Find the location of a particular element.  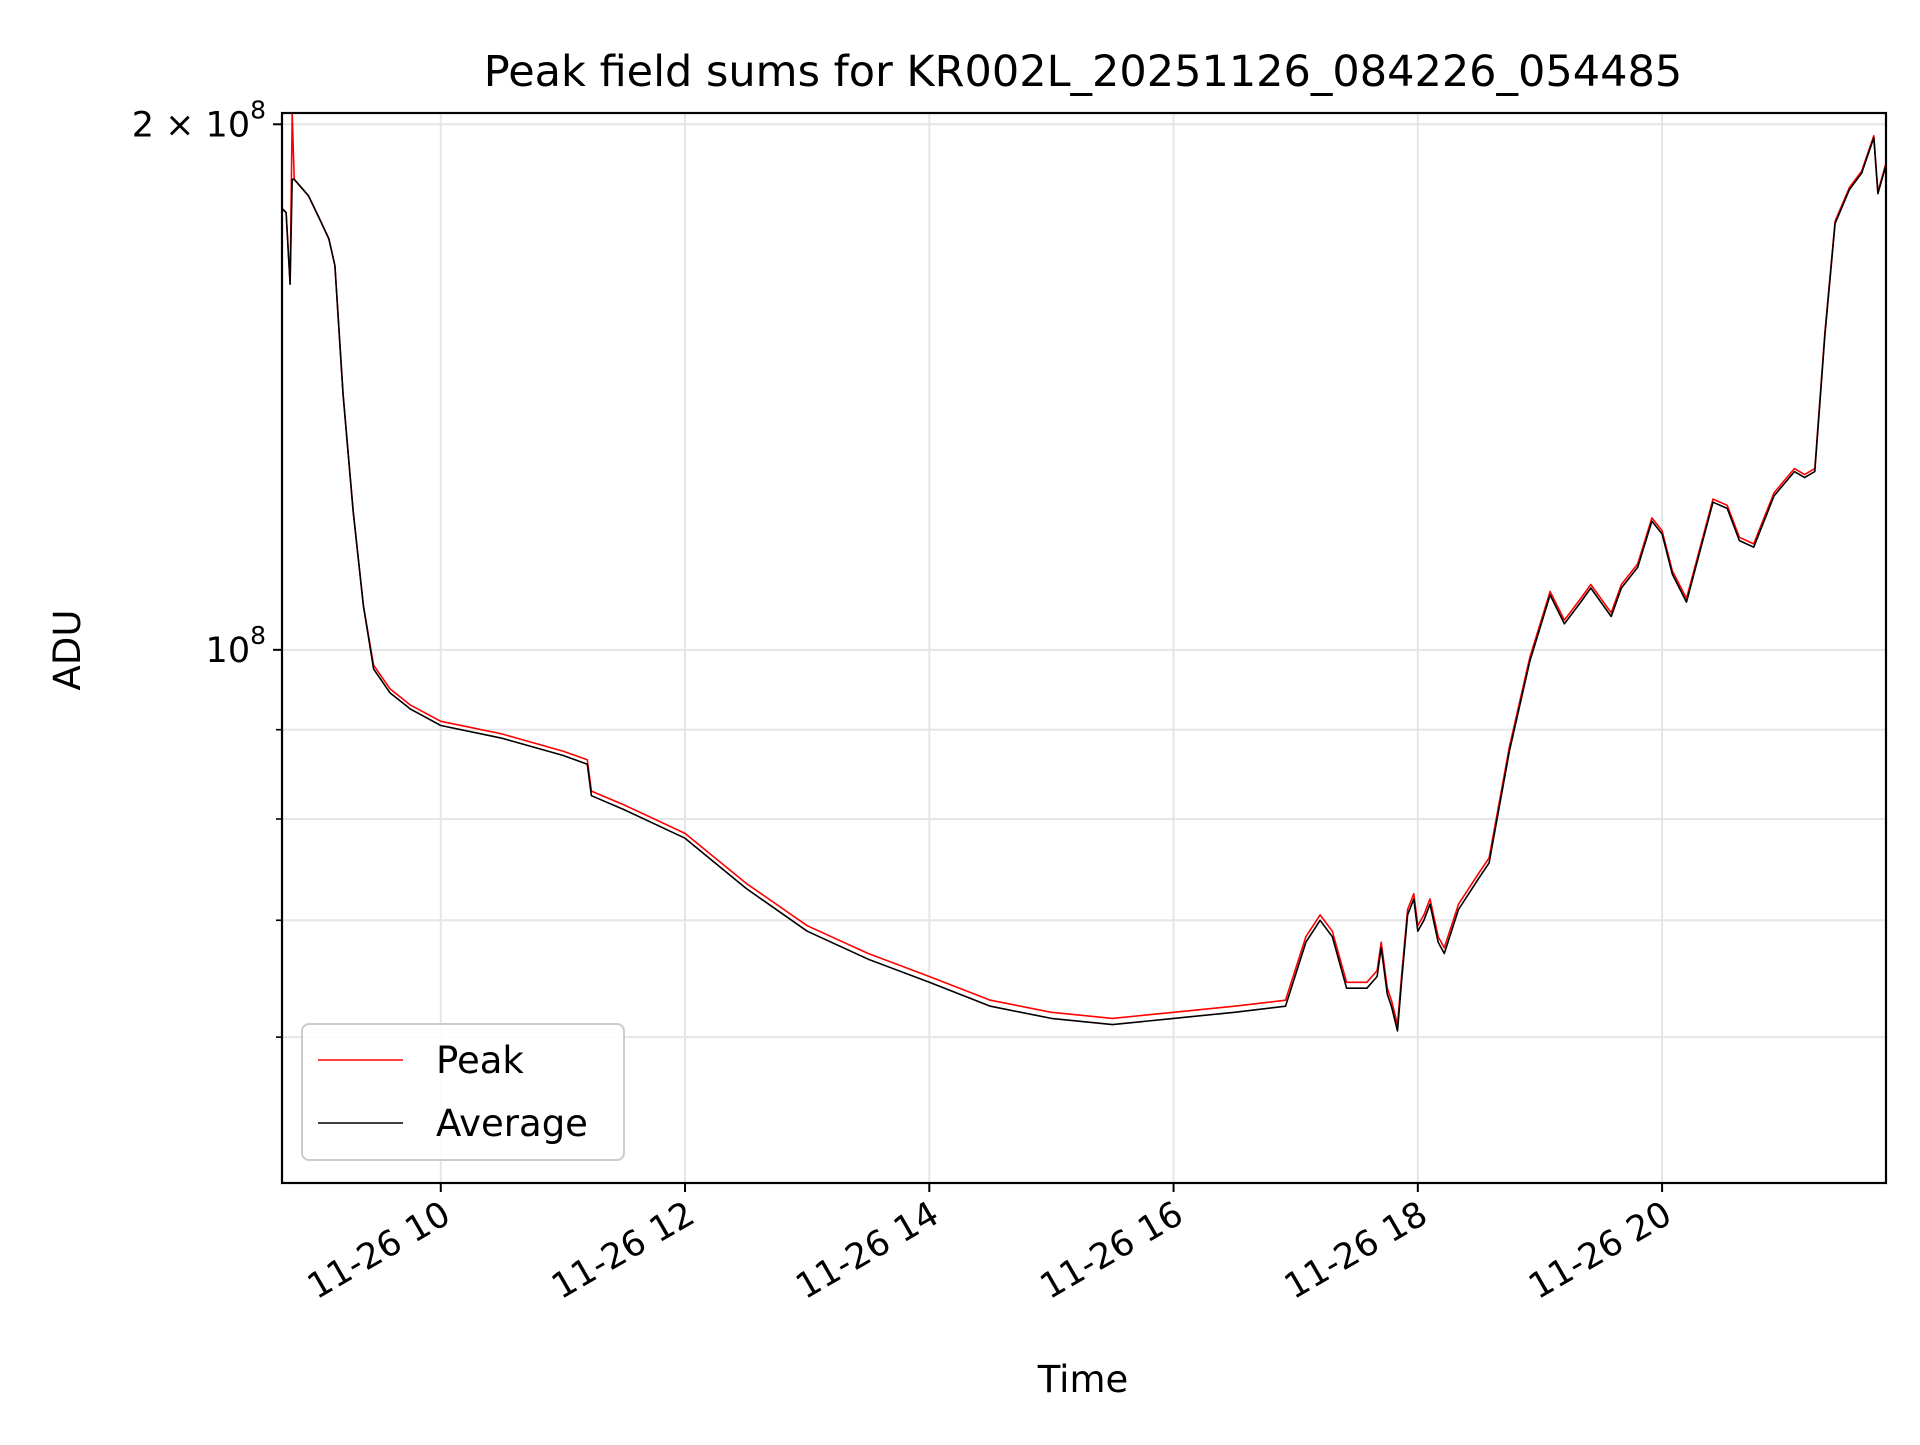

legend: Peak Average is located at coordinates (463, 1092).